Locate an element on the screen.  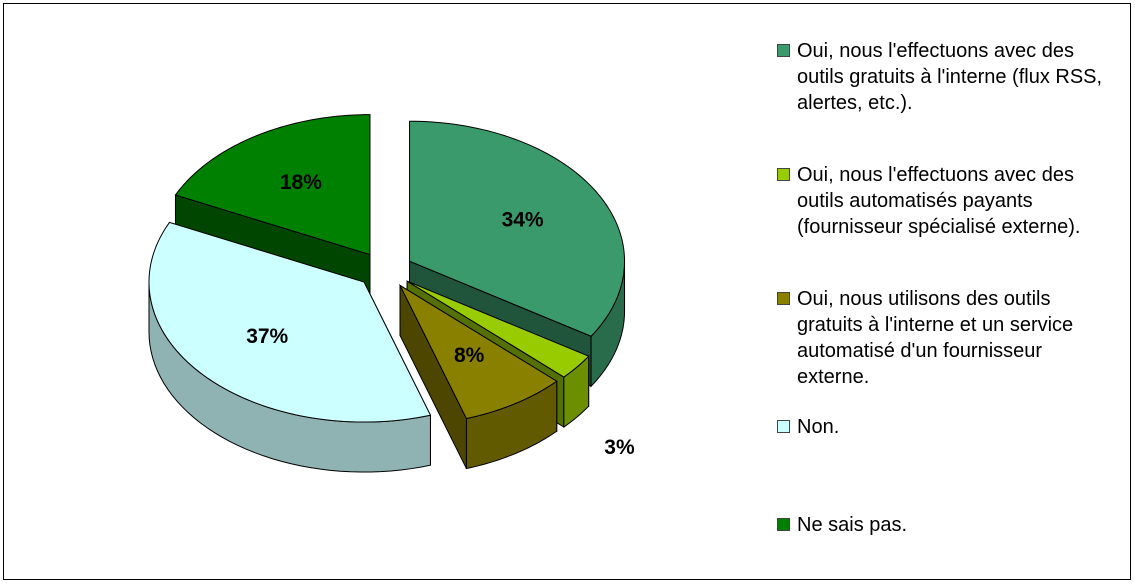
data-label: 37% is located at coordinates (267, 336).